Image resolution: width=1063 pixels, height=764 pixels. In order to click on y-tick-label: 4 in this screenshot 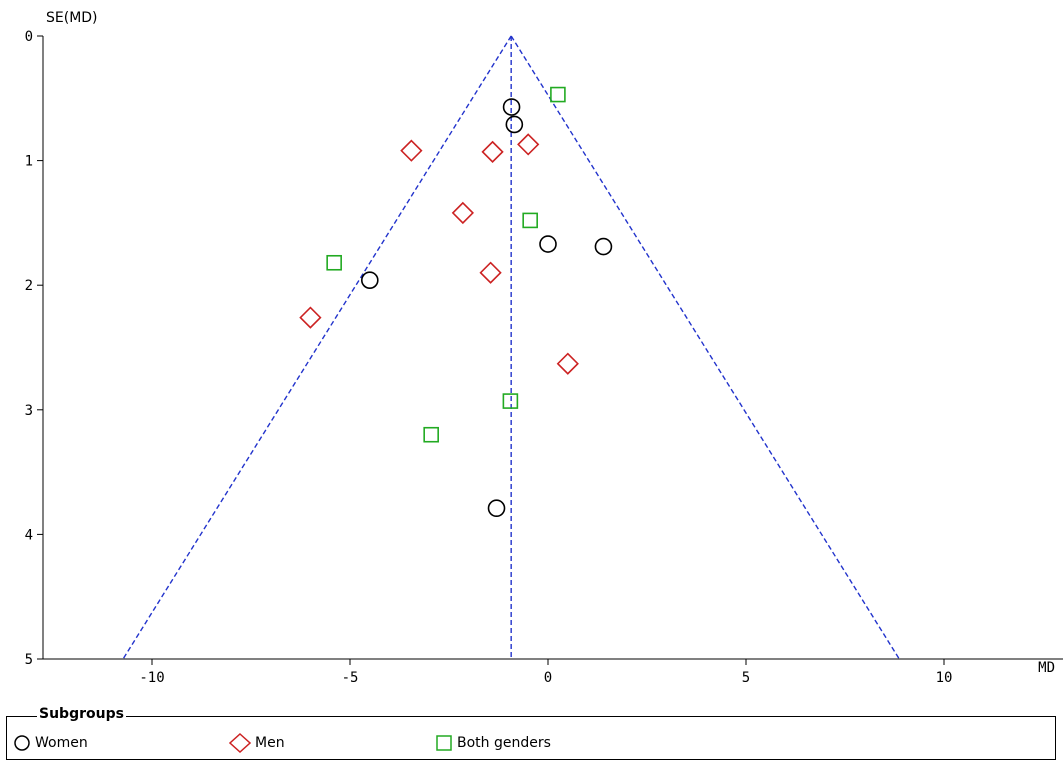, I will do `click(29, 535)`.